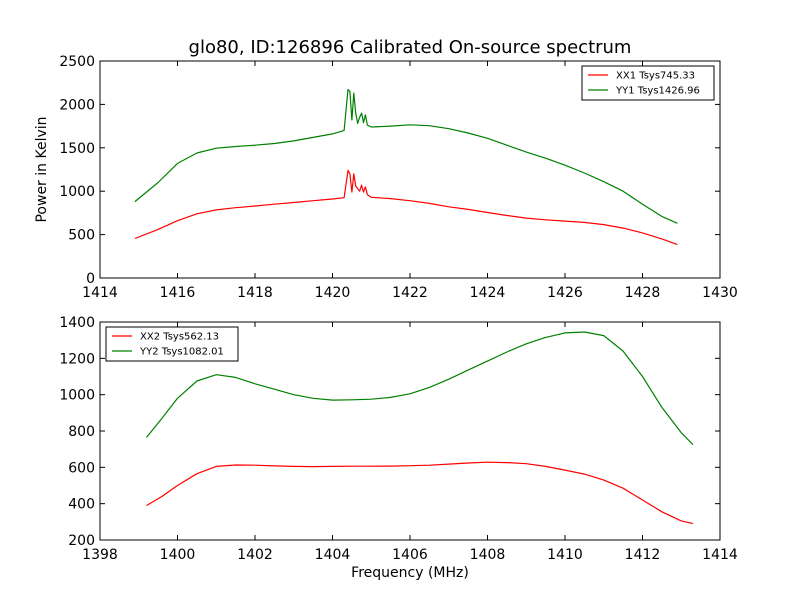 This screenshot has height=605, width=800. What do you see at coordinates (81, 236) in the screenshot?
I see `y-tick-label: 500` at bounding box center [81, 236].